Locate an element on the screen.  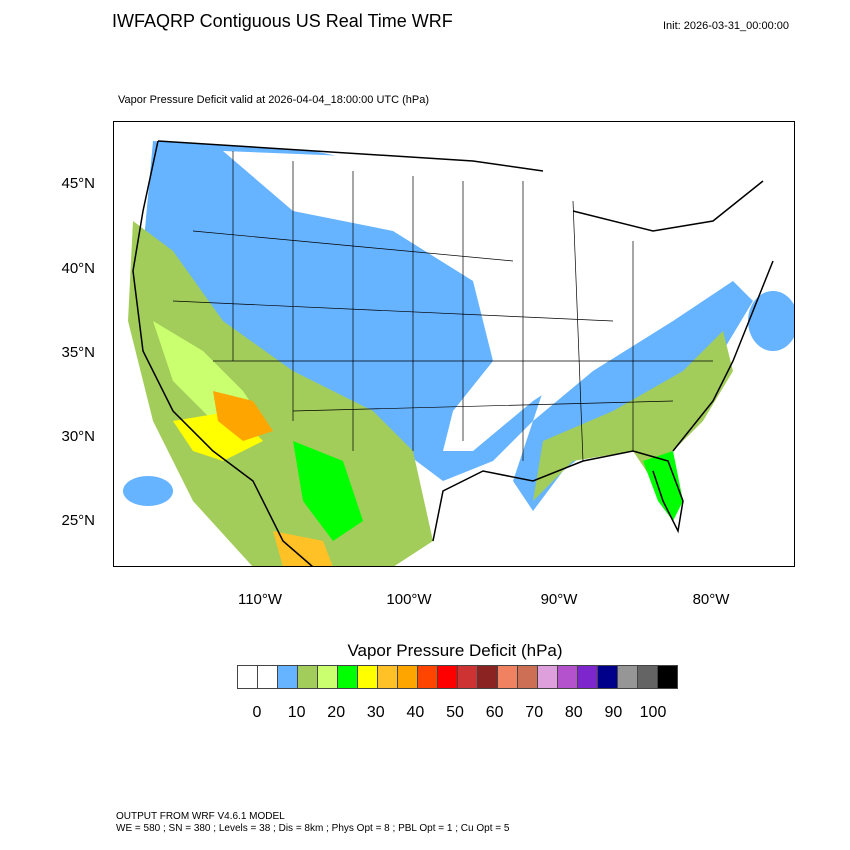
green-florida is located at coordinates (663, 486).